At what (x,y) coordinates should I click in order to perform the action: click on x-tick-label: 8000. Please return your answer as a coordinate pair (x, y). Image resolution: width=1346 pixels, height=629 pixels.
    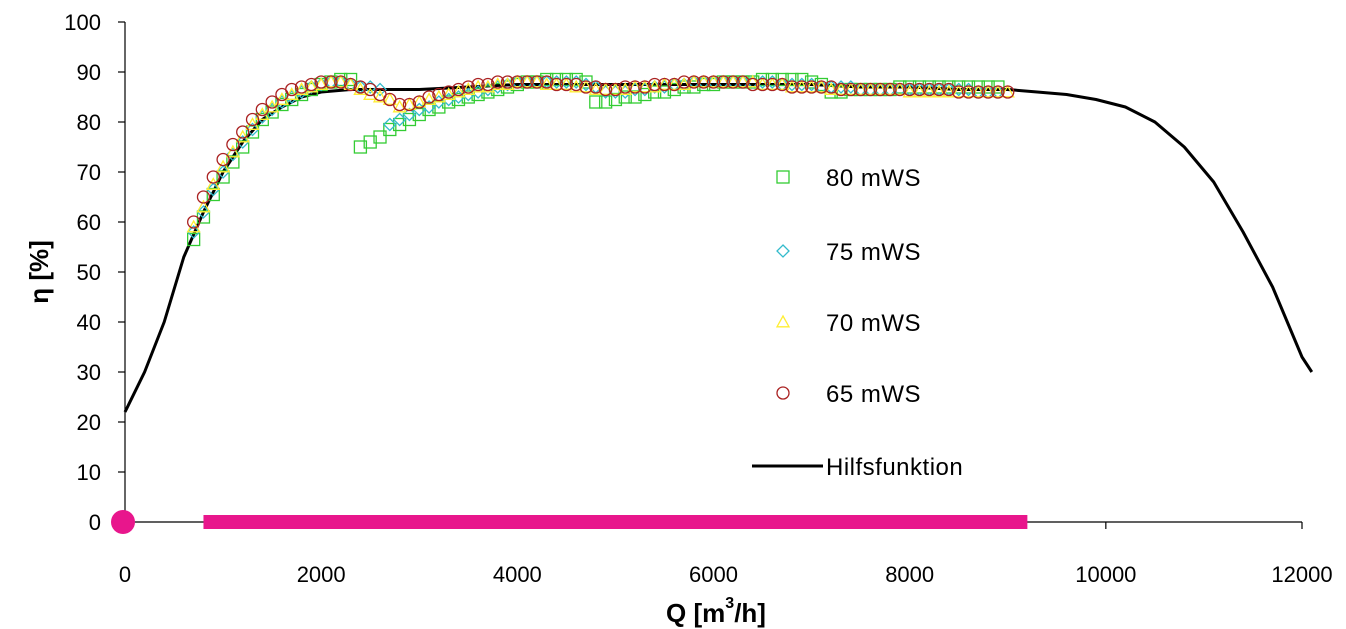
    Looking at the image, I should click on (909, 574).